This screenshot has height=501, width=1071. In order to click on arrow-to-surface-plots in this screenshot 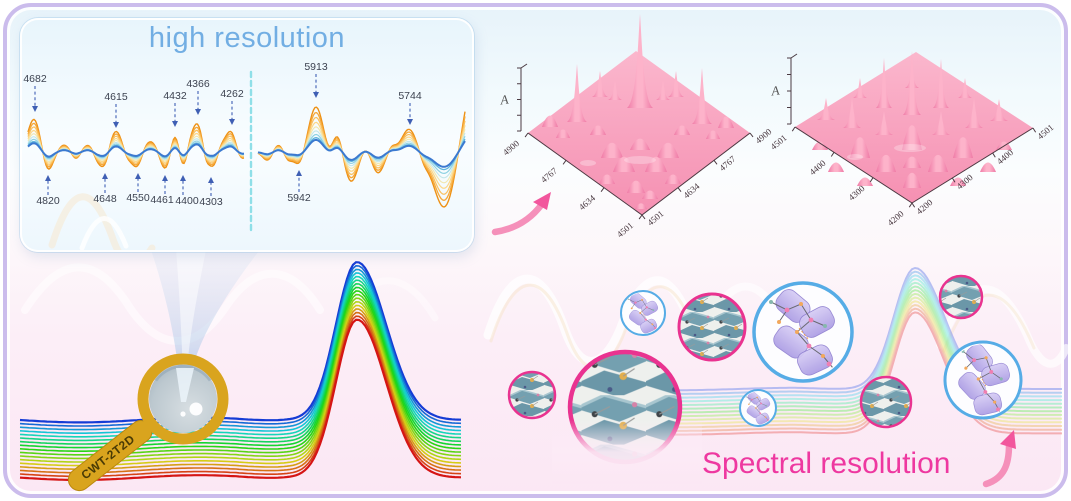, I will do `click(521, 214)`.